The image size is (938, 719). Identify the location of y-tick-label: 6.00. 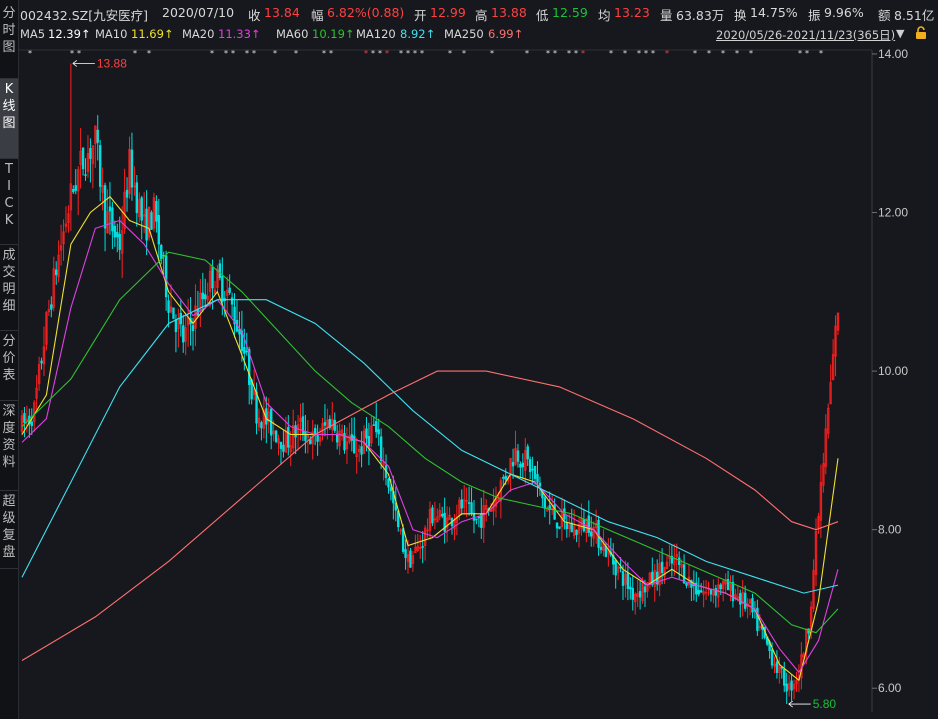
(890, 688).